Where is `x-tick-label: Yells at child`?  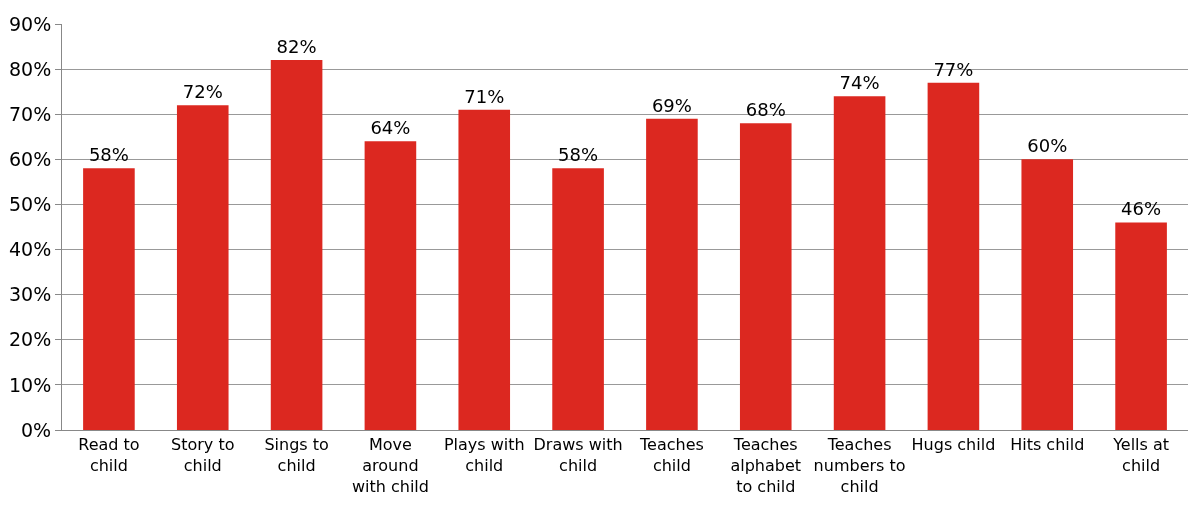 x-tick-label: Yells at child is located at coordinates (1141, 455).